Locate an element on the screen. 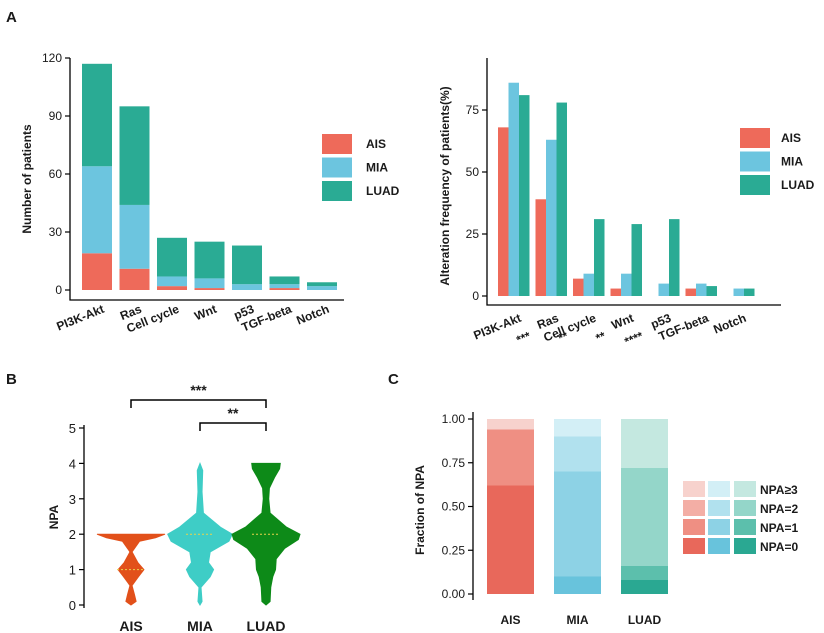 The width and height of the screenshot is (824, 633). significance-marker: **** is located at coordinates (634, 339).